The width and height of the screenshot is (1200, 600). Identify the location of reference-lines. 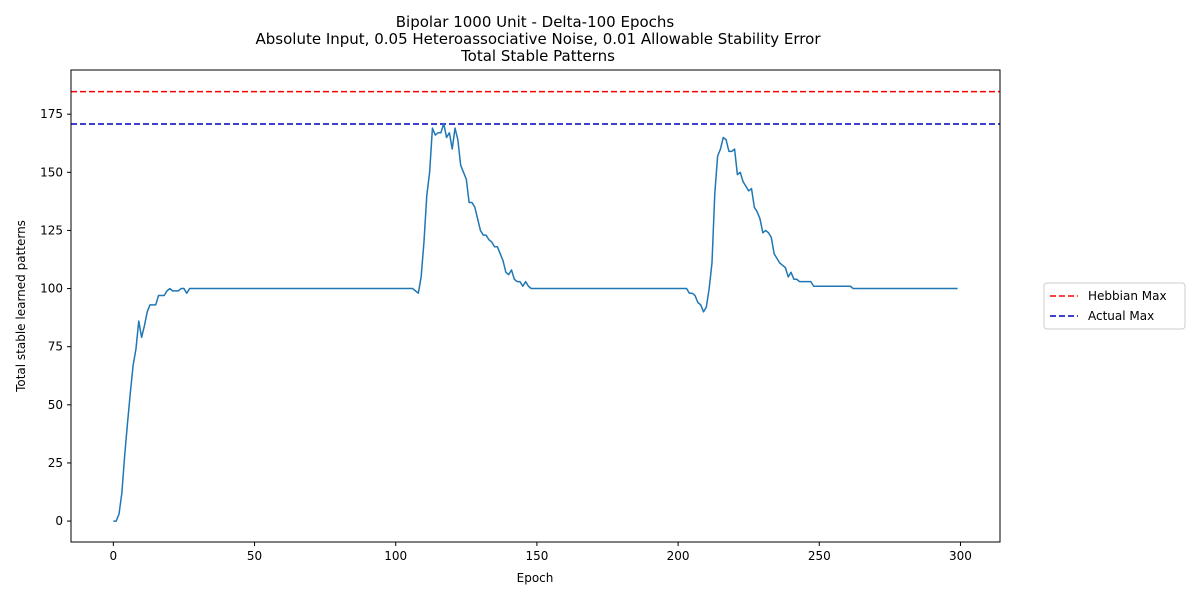
(535, 107).